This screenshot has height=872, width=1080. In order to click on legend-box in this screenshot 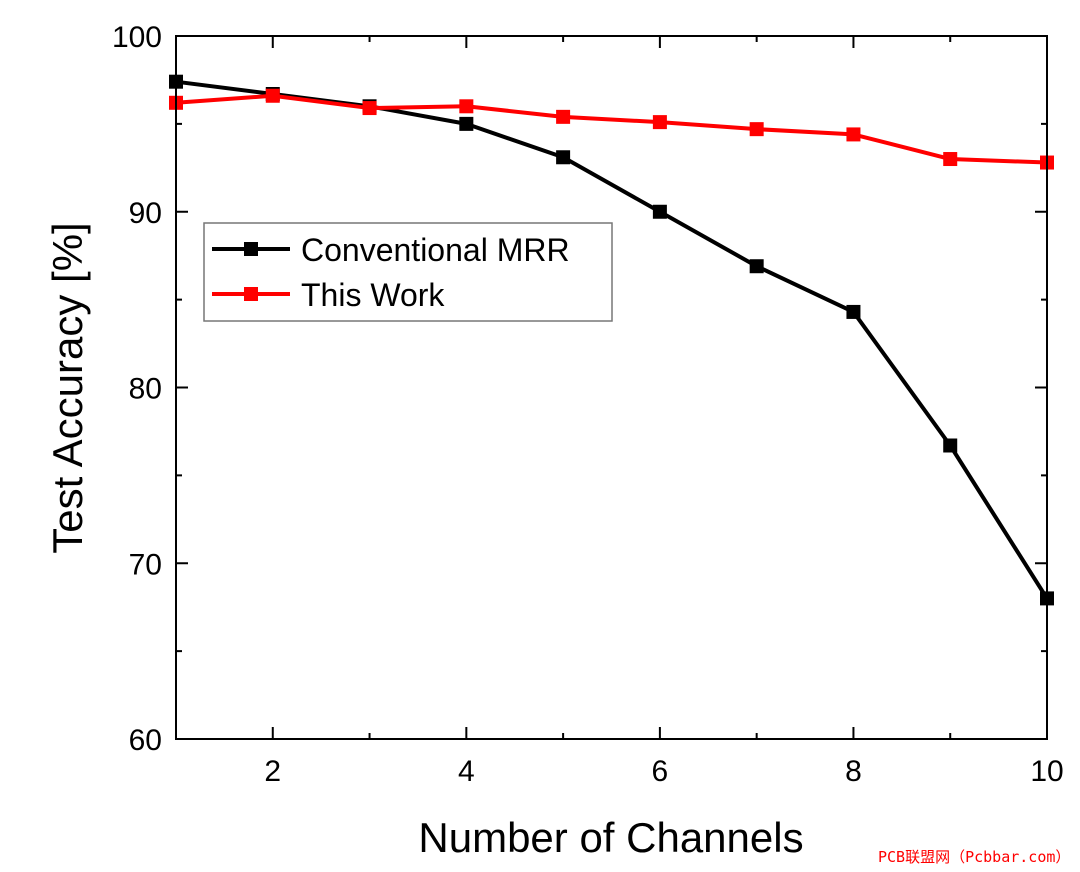, I will do `click(408, 272)`.